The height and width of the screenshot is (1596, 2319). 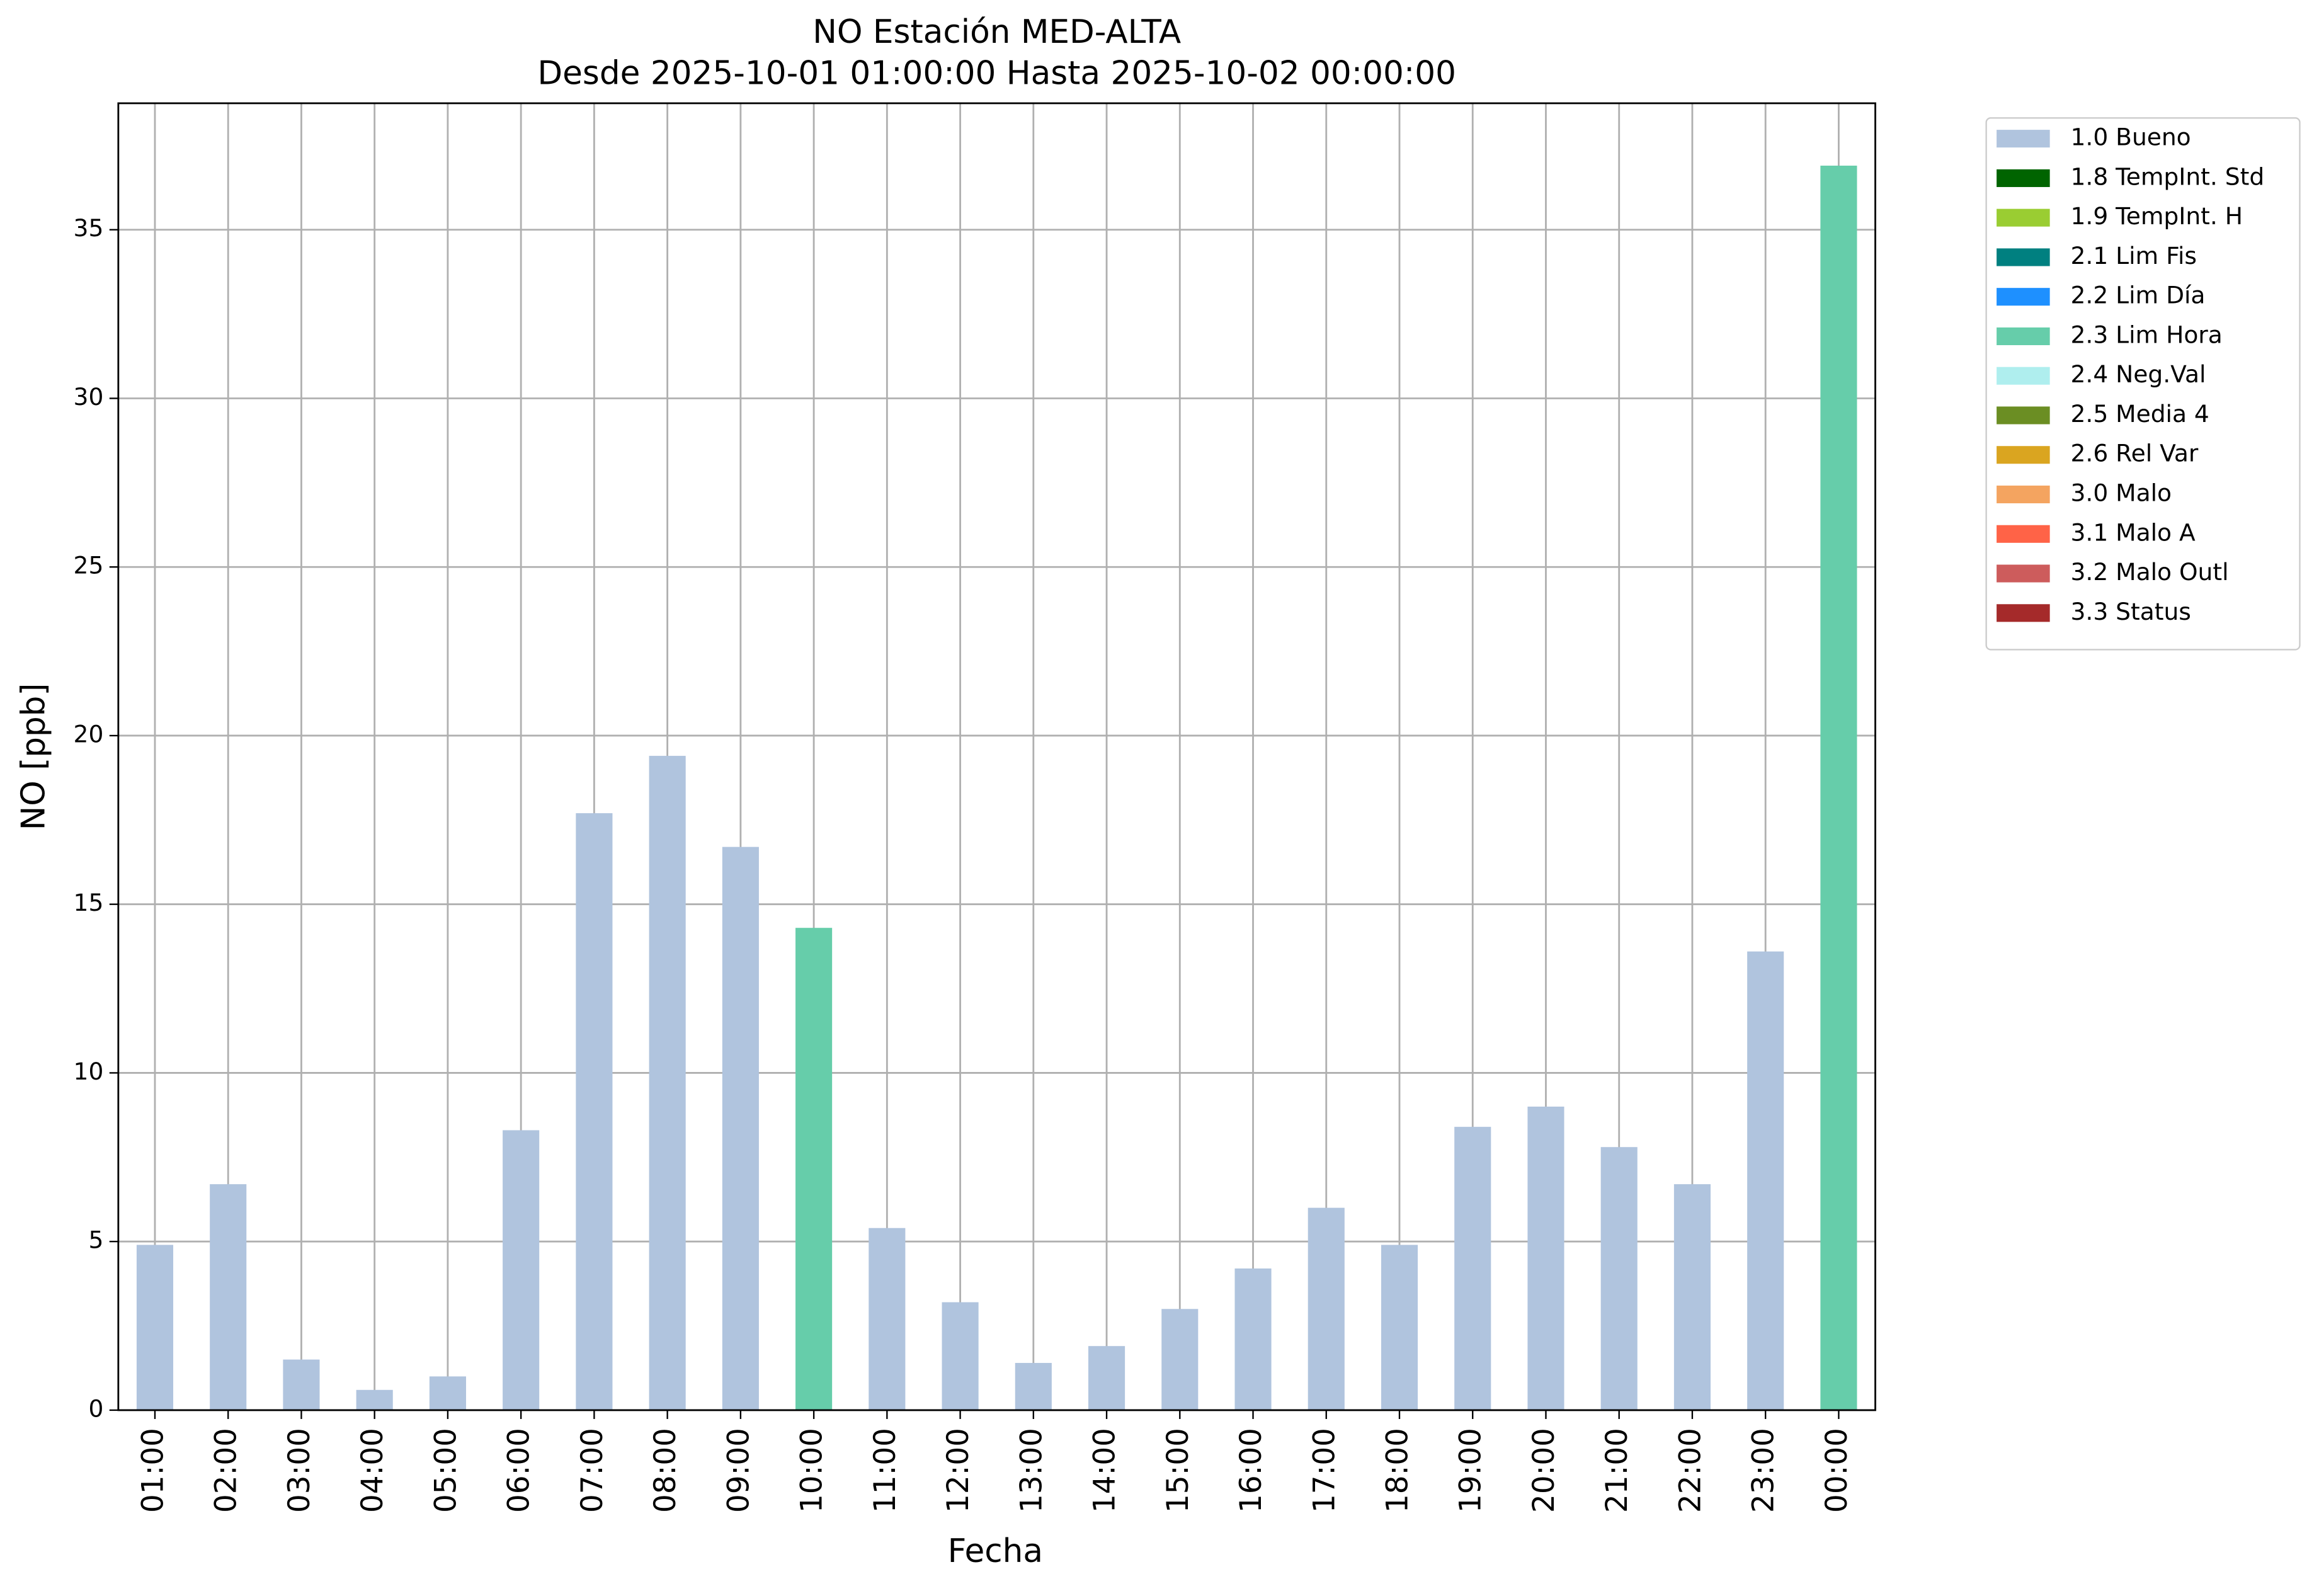 I want to click on y-tick-label: 0, so click(x=95, y=1408).